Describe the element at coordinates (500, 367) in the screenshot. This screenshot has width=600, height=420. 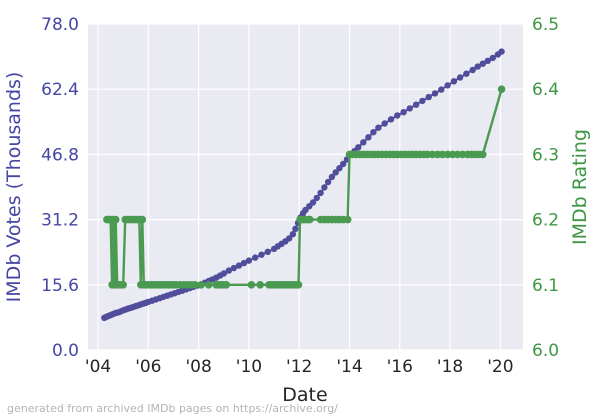
I see `x-tick-label: '20` at that location.